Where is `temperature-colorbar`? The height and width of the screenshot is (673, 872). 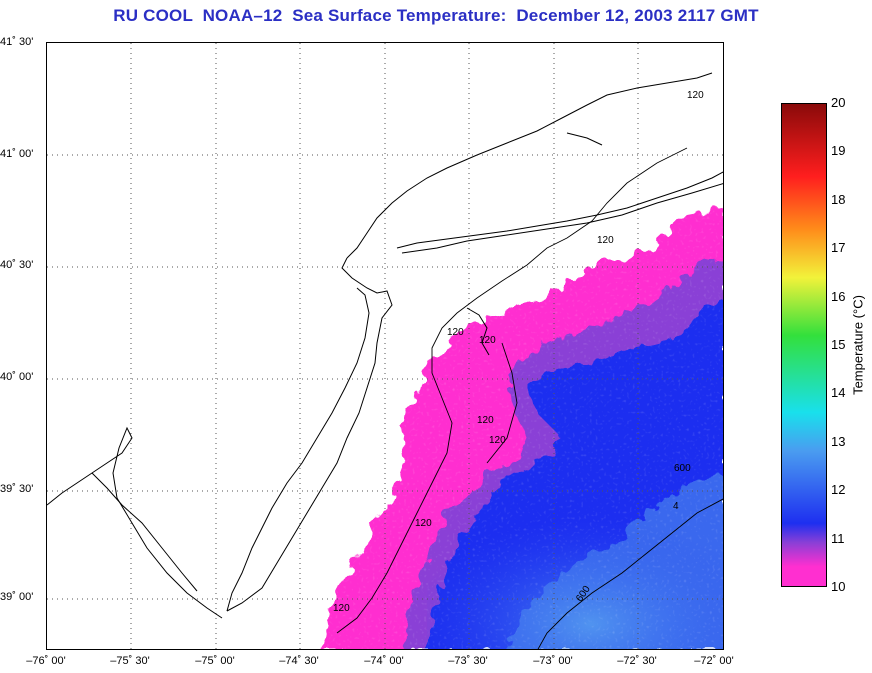
temperature-colorbar is located at coordinates (804, 345).